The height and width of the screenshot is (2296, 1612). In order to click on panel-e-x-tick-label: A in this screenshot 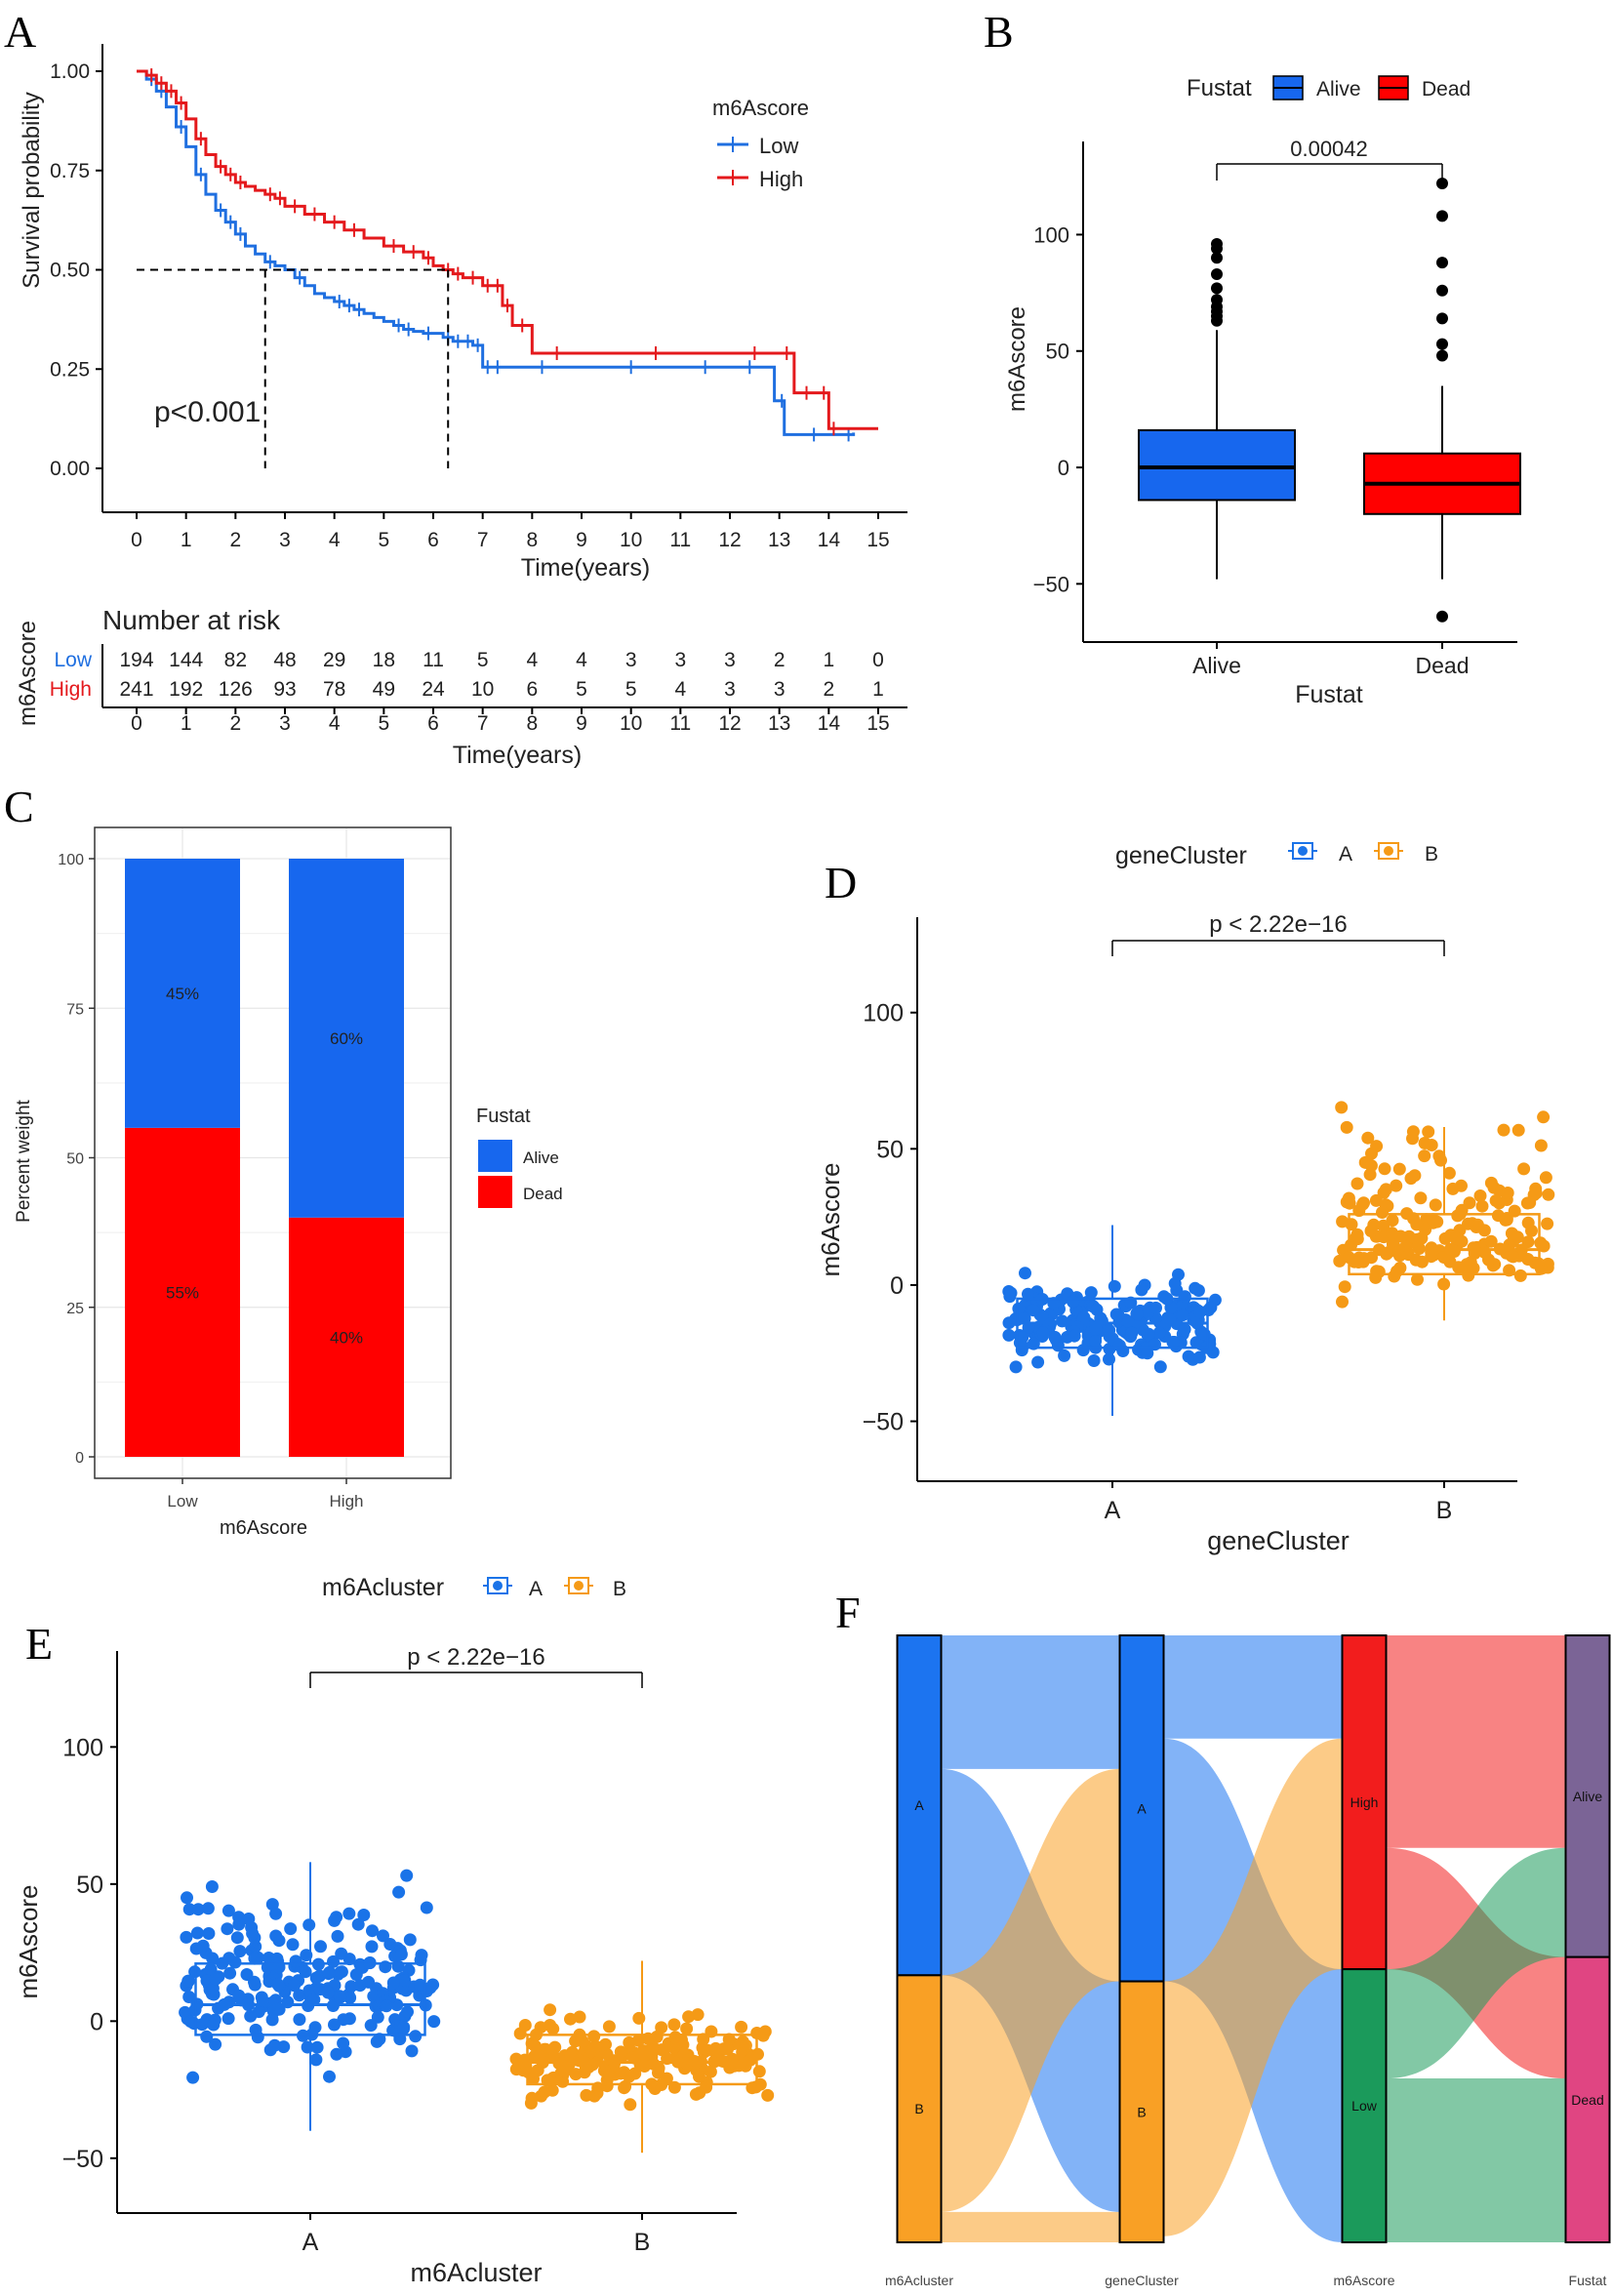, I will do `click(310, 2243)`.